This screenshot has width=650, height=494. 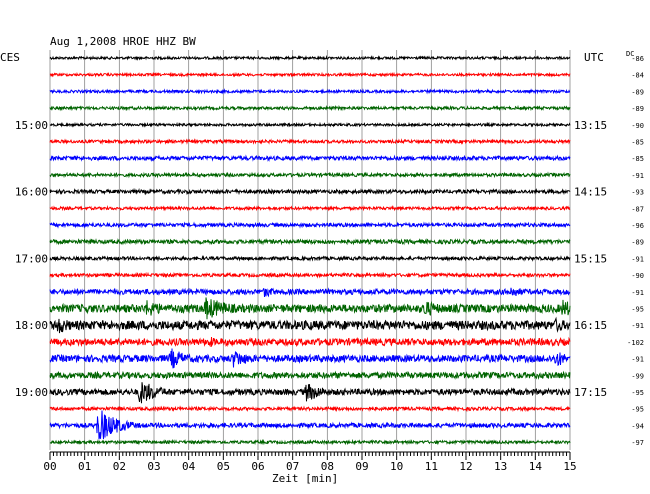 What do you see at coordinates (590, 325) in the screenshot?
I see `right-hour-label: 16:15` at bounding box center [590, 325].